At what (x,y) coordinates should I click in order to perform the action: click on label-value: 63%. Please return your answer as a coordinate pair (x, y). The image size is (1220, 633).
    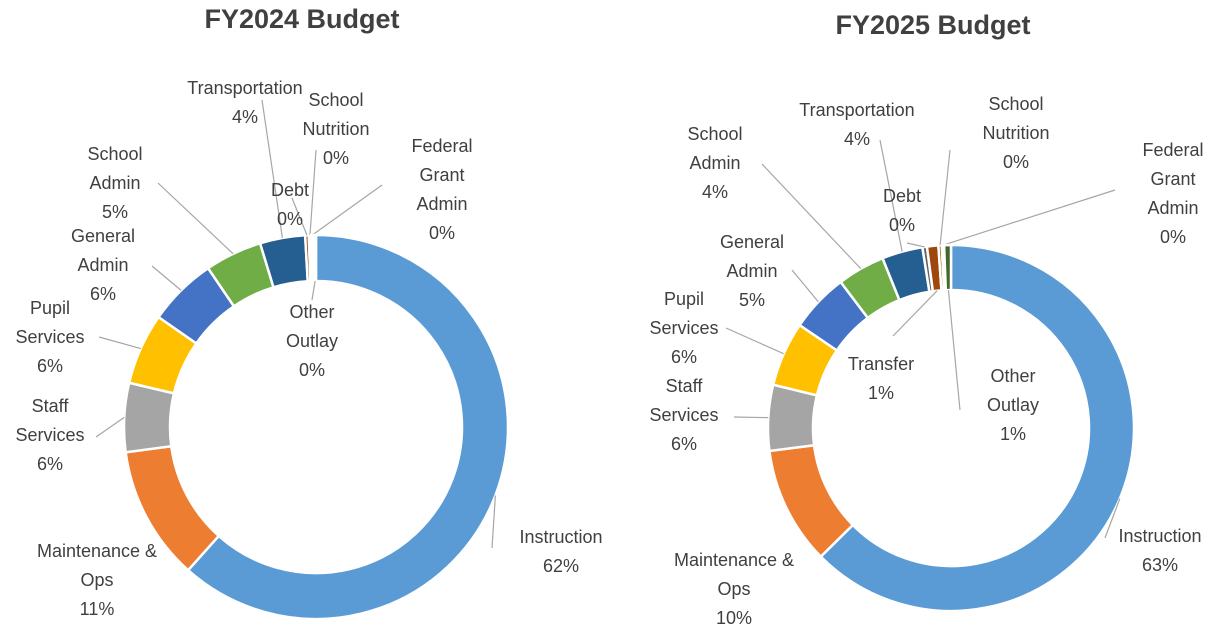
    Looking at the image, I should click on (1160, 565).